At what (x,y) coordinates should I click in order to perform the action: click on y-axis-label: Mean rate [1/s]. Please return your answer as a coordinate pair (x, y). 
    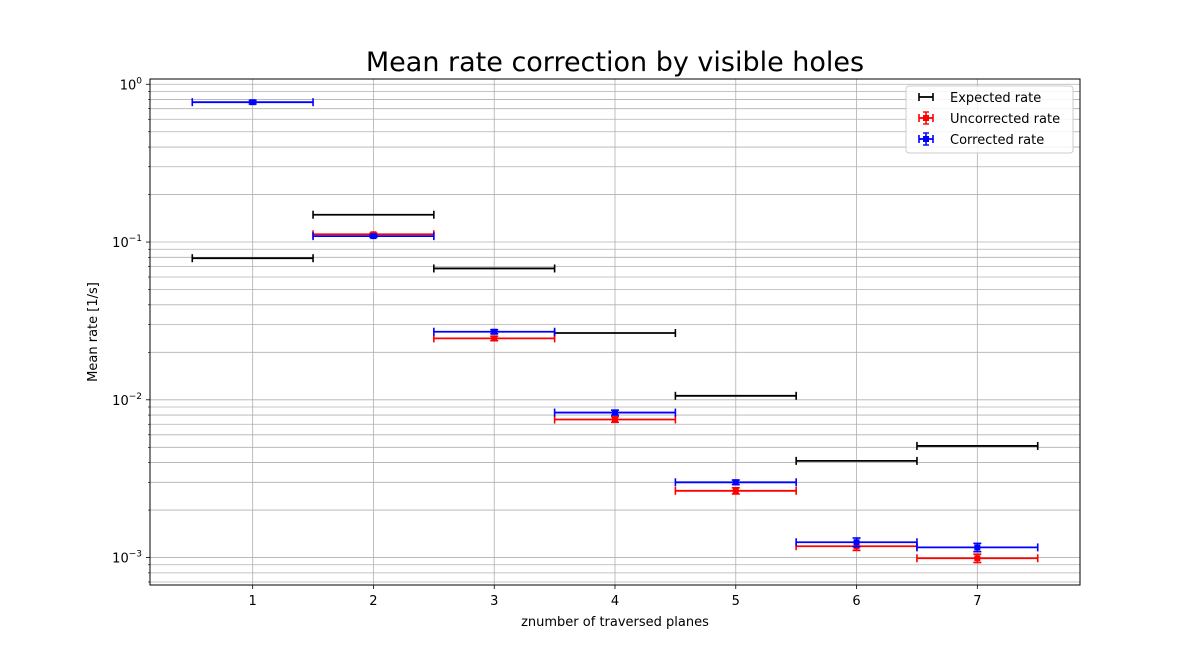
    Looking at the image, I should click on (93, 332).